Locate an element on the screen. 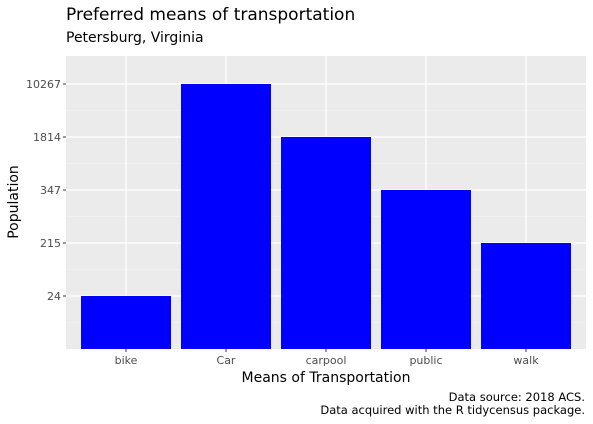  y-axis-title: Population is located at coordinates (14, 202).